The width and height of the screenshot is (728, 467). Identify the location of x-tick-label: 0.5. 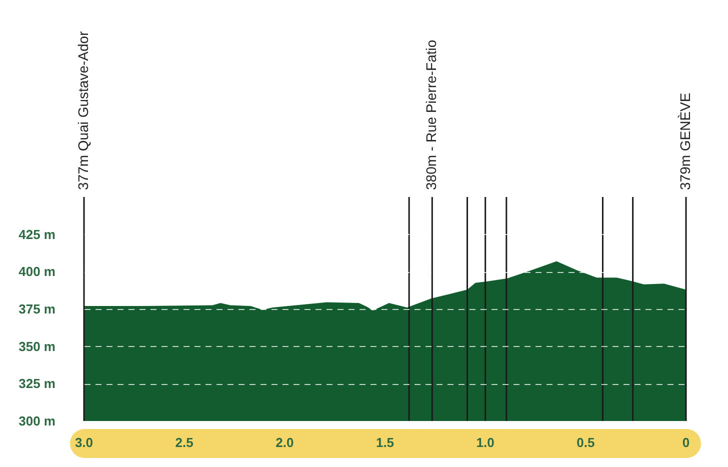
(585, 442).